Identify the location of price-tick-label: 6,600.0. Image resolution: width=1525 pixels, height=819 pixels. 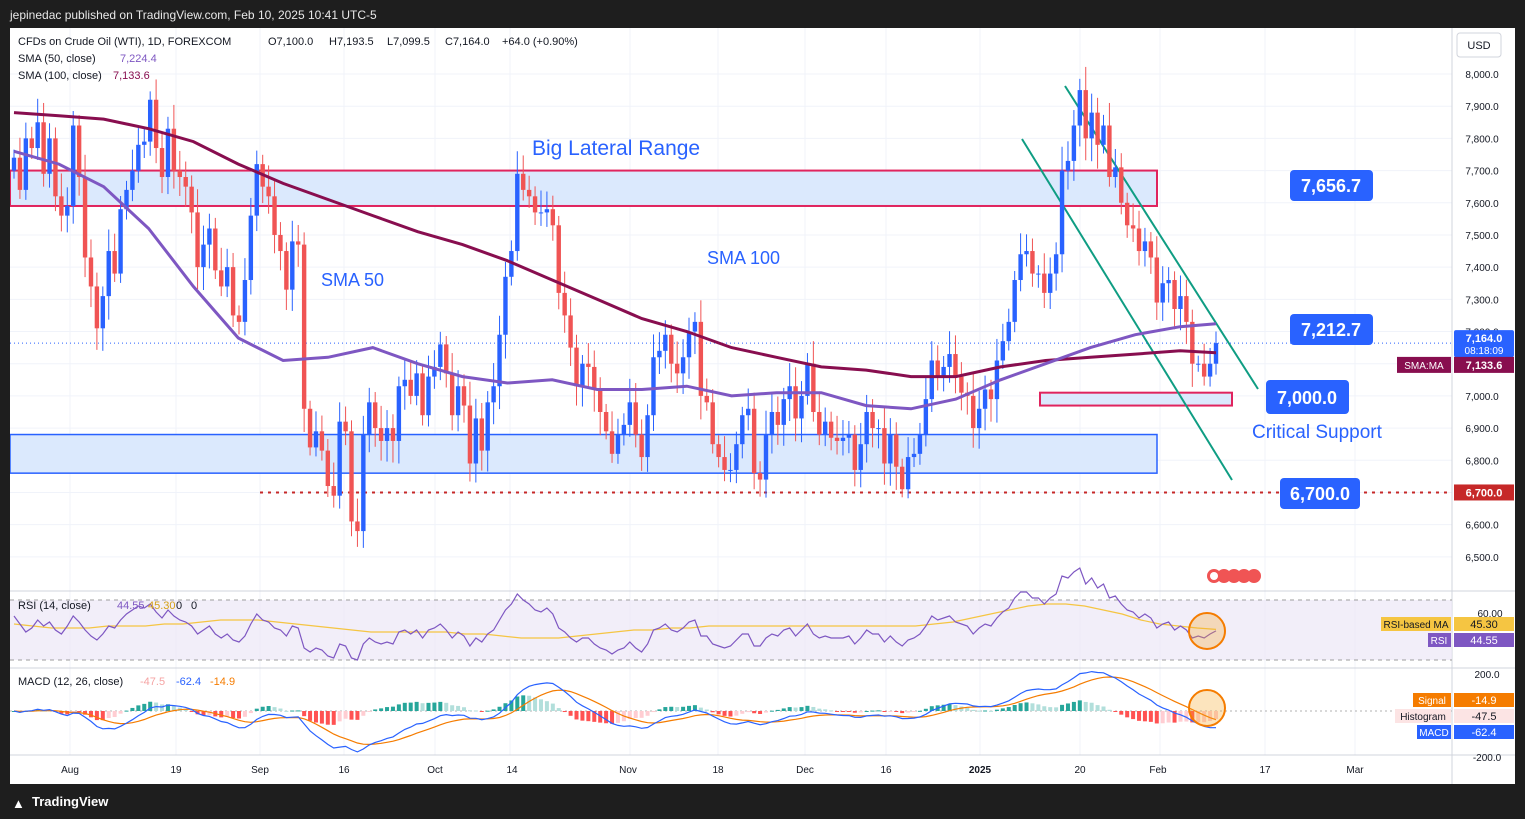
(1482, 526).